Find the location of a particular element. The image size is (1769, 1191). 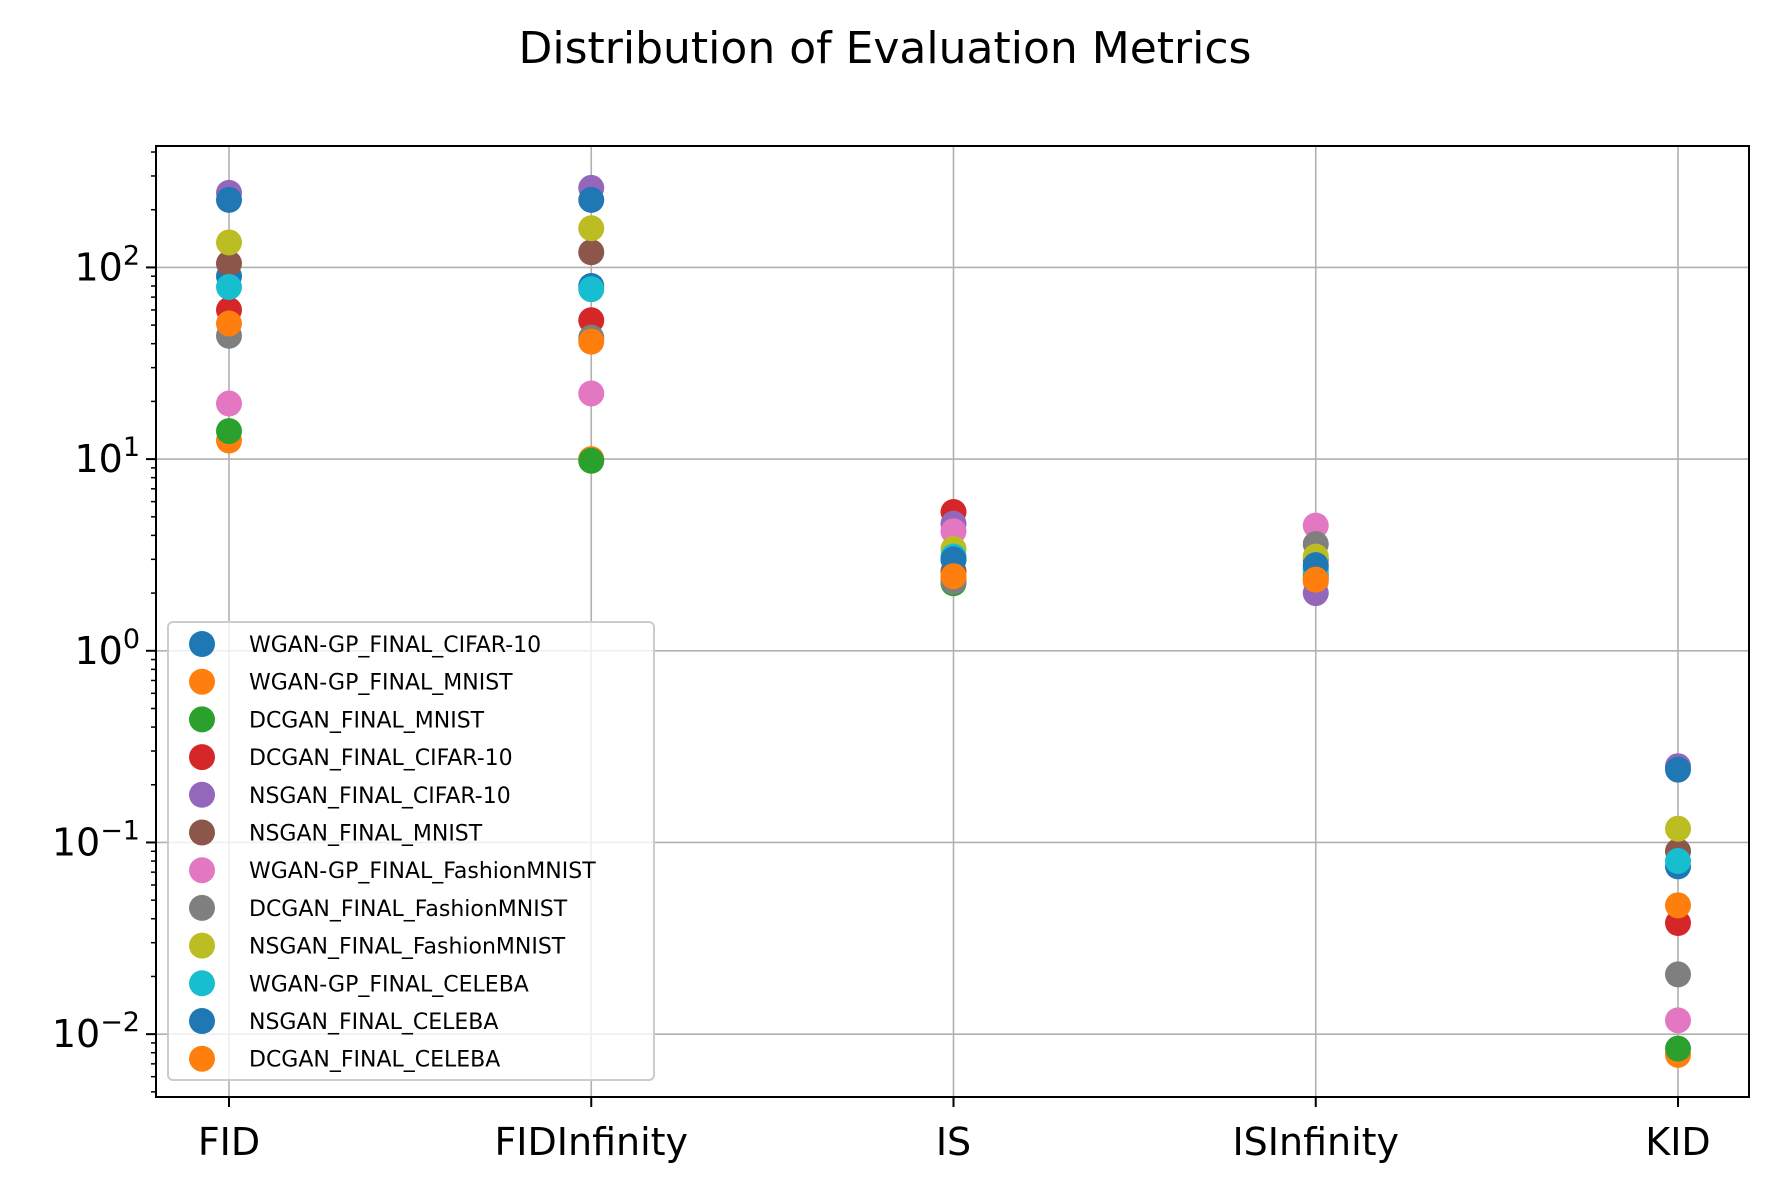

legend-label: NSGAN_FINAL_FashionMNIST is located at coordinates (407, 947).